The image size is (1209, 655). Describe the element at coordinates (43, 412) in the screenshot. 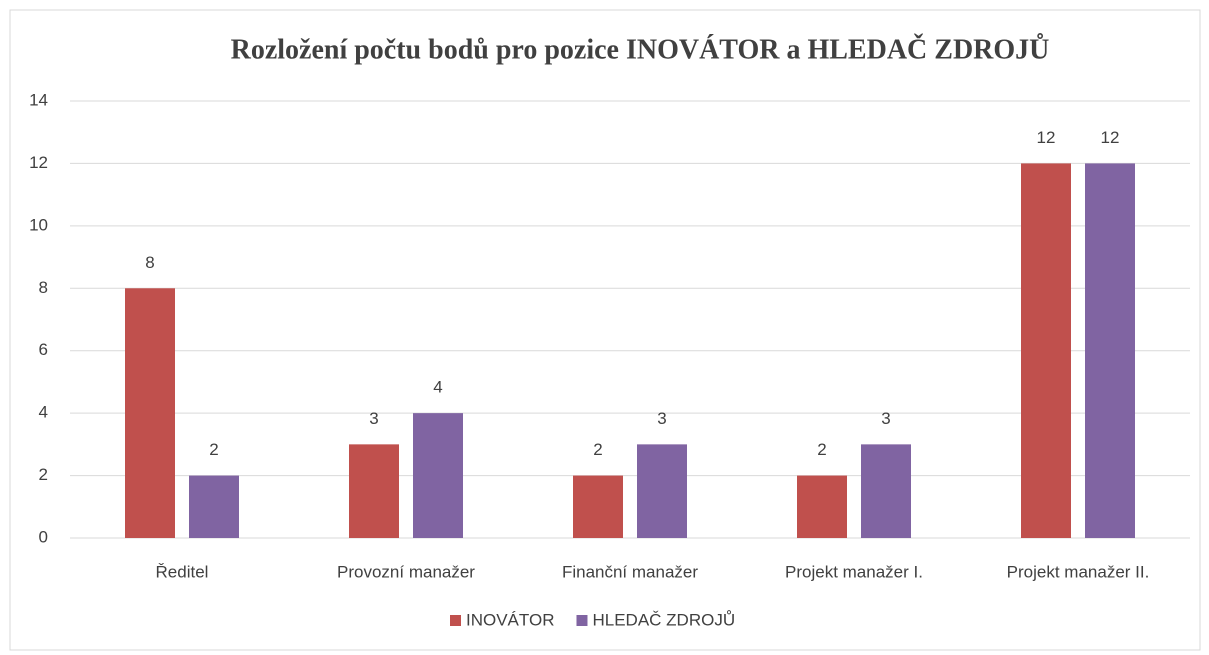

I see `y-tick-label: 4` at that location.